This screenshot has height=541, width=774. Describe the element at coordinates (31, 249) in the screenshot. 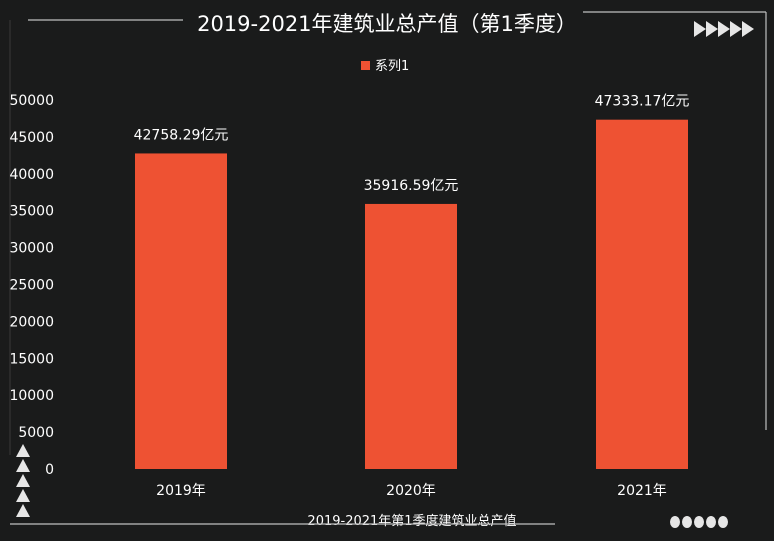

I see `y-tick-label: 30000` at that location.